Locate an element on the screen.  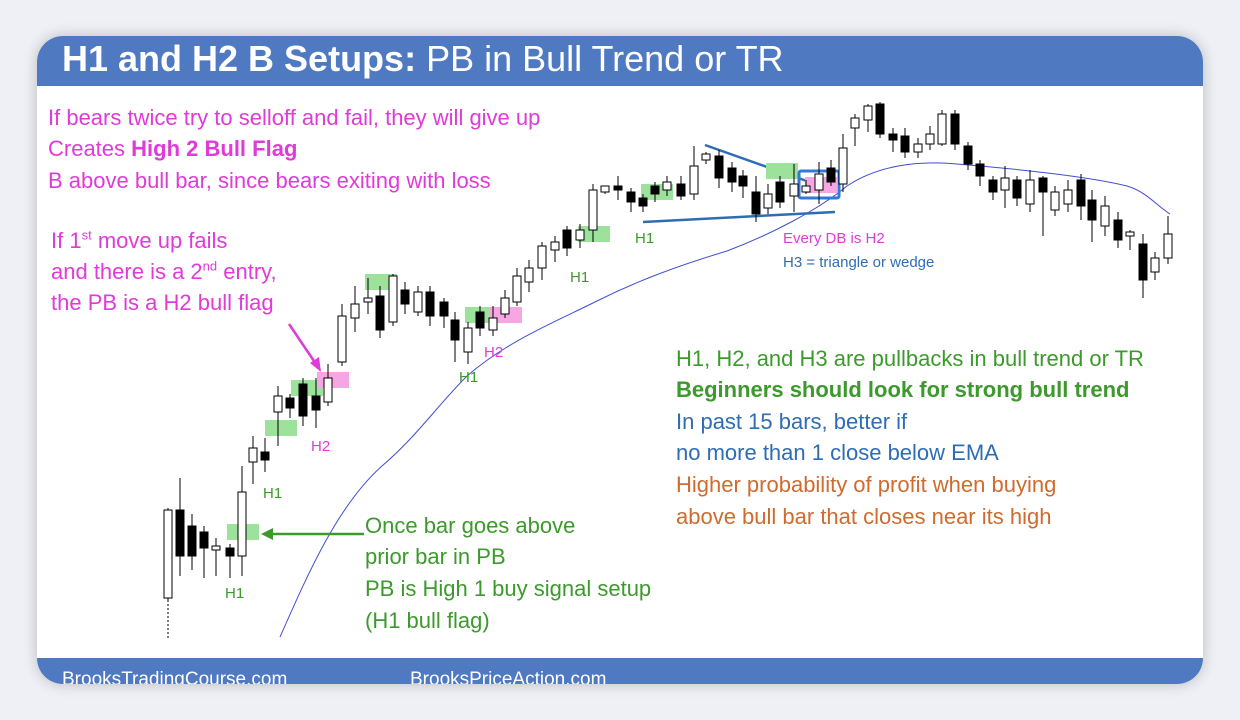
note-top-2-pre: Creates is located at coordinates (90, 148).